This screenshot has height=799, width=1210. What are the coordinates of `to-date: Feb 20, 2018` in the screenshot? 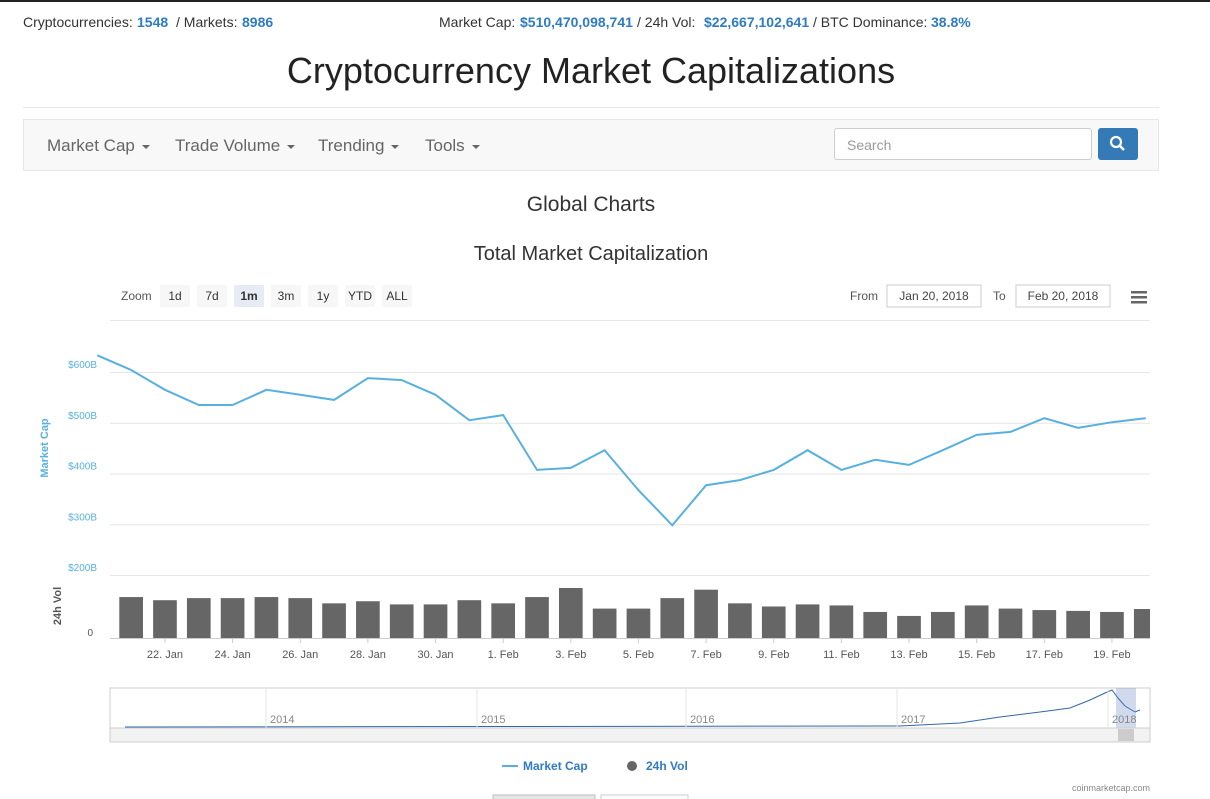 It's located at (1063, 296).